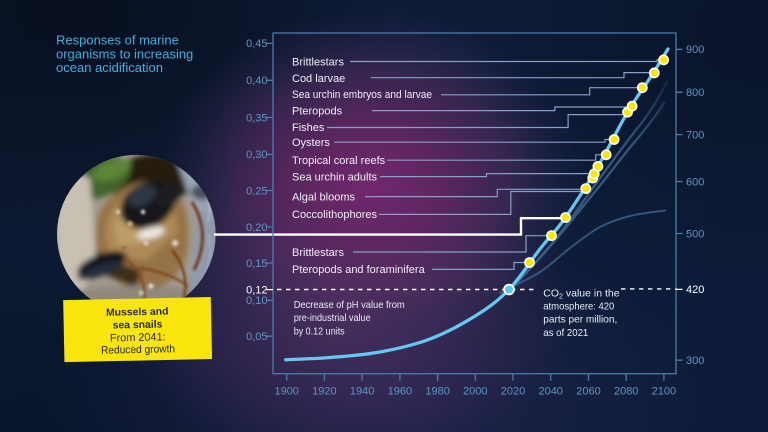 The width and height of the screenshot is (768, 432). Describe the element at coordinates (362, 95) in the screenshot. I see `svg-text: Sea urchin embryos and larvae` at that location.